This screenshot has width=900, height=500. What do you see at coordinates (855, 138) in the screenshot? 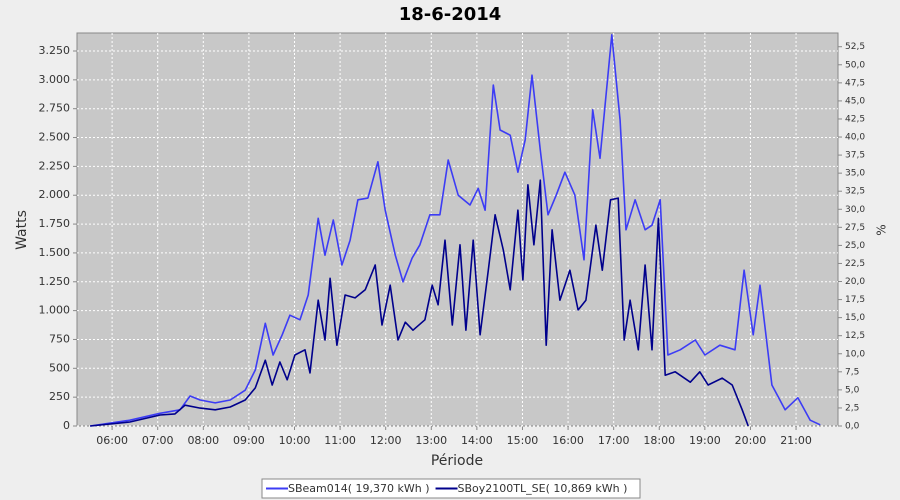
I see `y2-tick-label: 40,0` at bounding box center [855, 138].